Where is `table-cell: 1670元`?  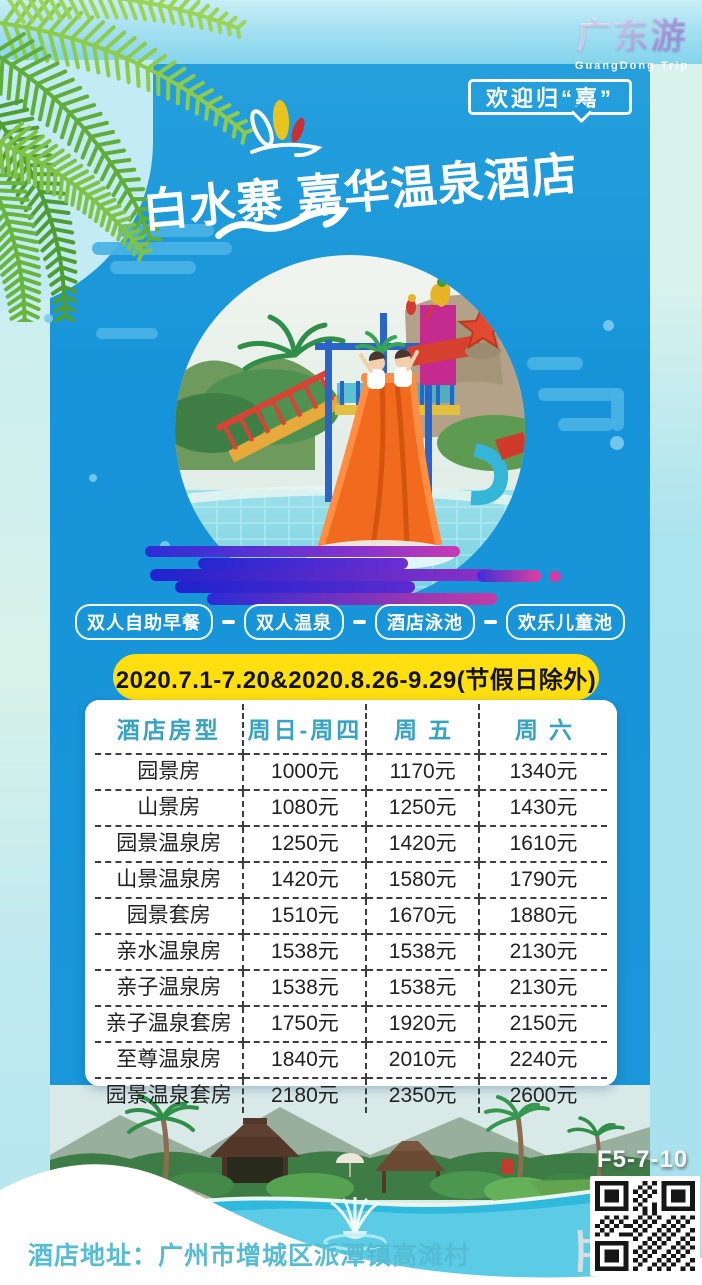
table-cell: 1670元 is located at coordinates (423, 916).